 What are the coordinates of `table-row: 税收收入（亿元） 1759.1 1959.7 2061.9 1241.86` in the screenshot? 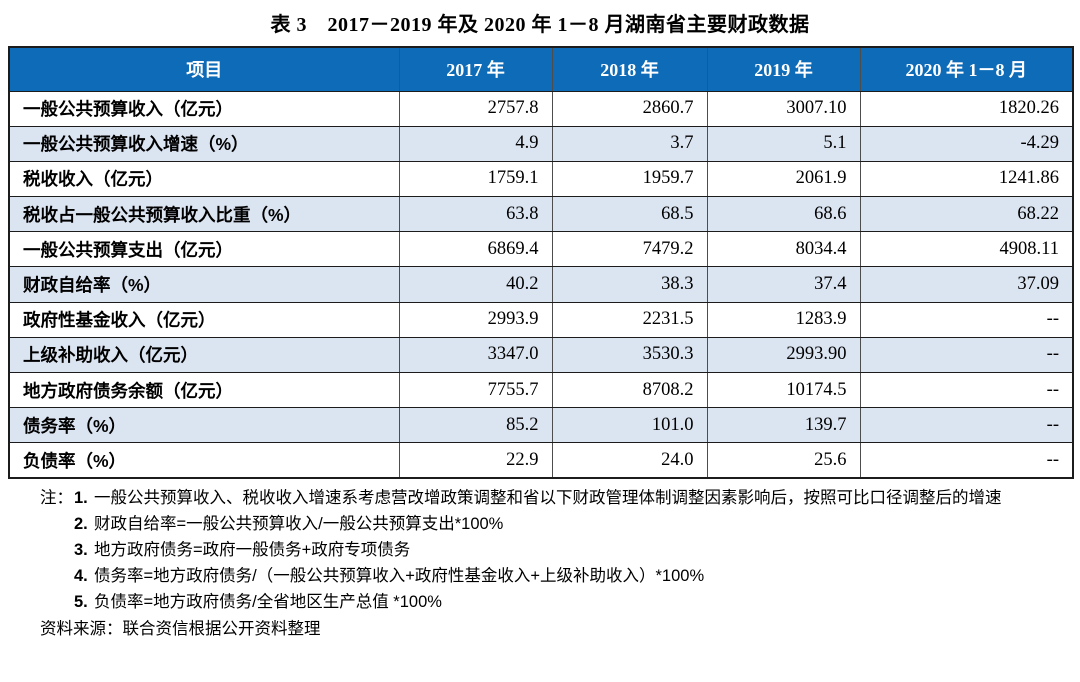 It's located at (541, 179).